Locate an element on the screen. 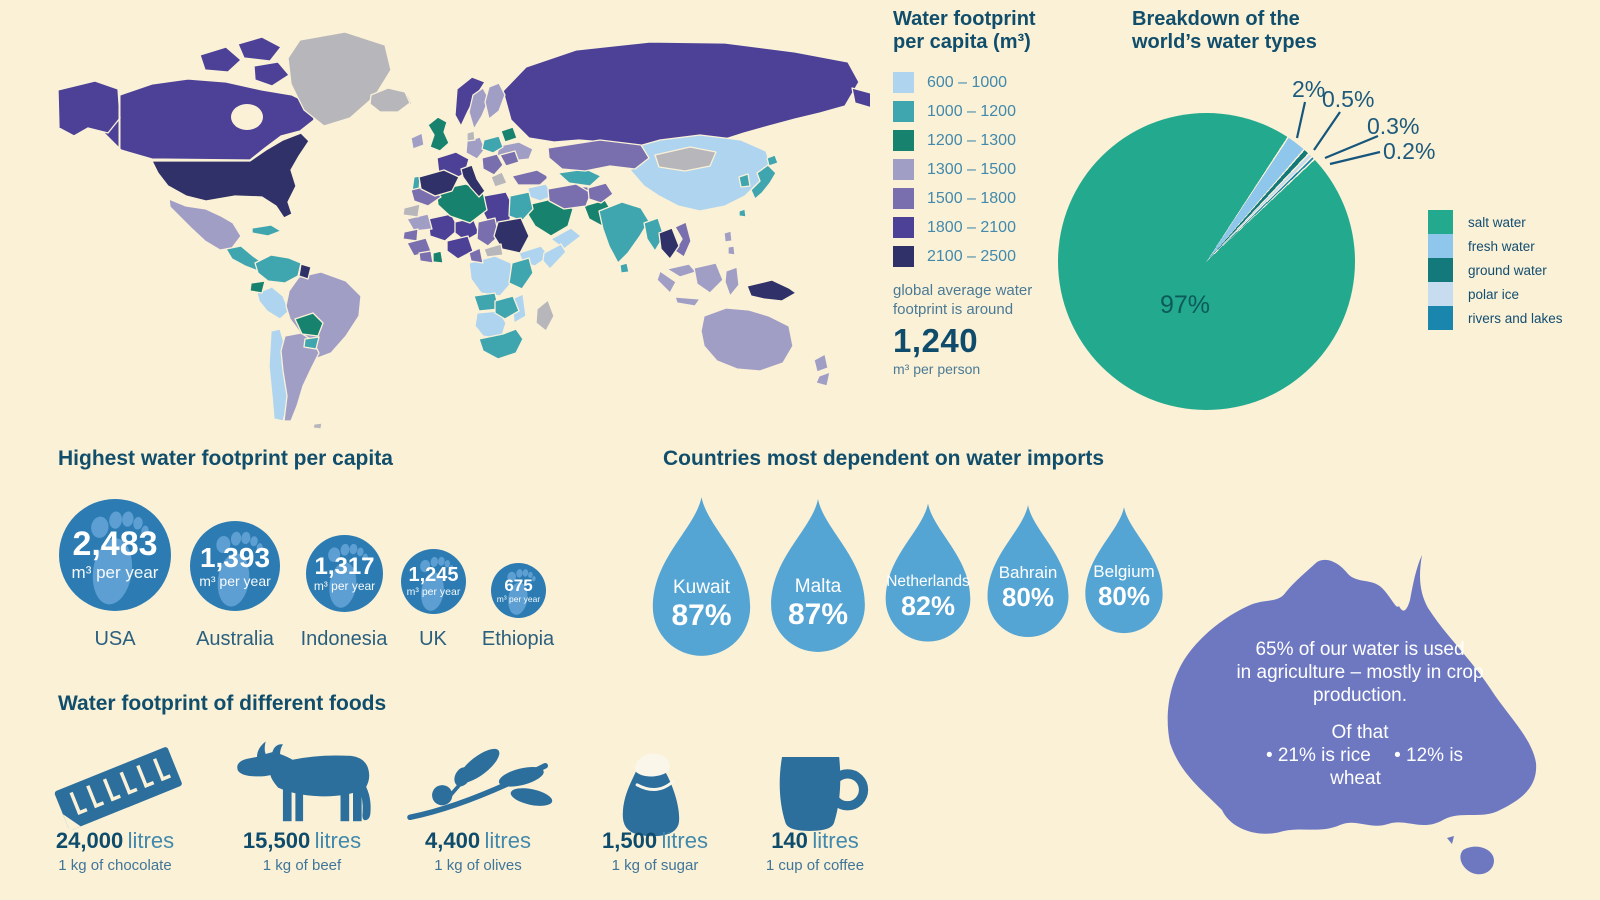 Image resolution: width=1600 pixels, height=900 pixels. food-value: 4,400 is located at coordinates (453, 840).